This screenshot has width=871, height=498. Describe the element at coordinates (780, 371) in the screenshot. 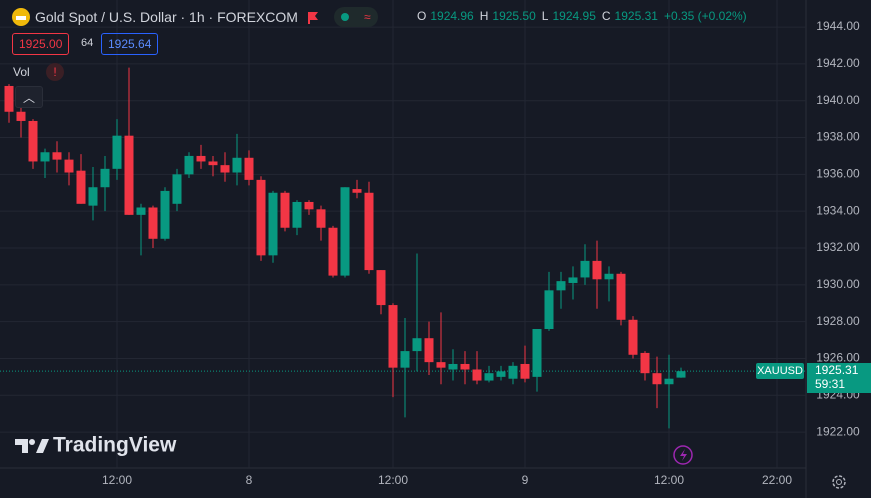

I see `symbol-price-tag: XAUUSD` at that location.